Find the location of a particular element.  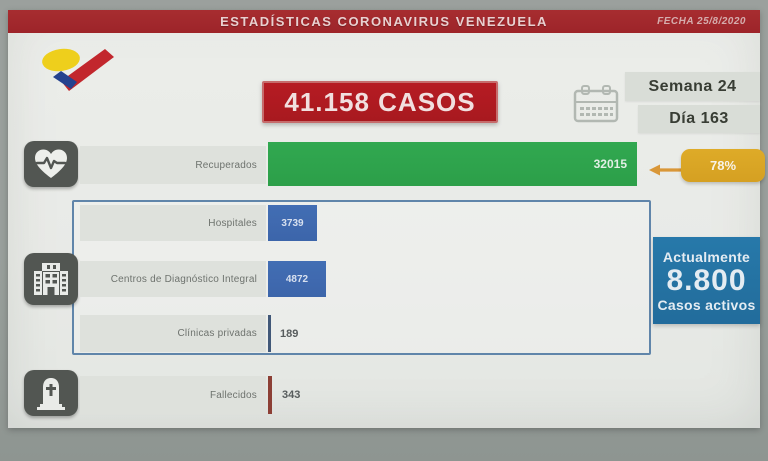

deceased-value-wrap: 343 is located at coordinates (291, 395).